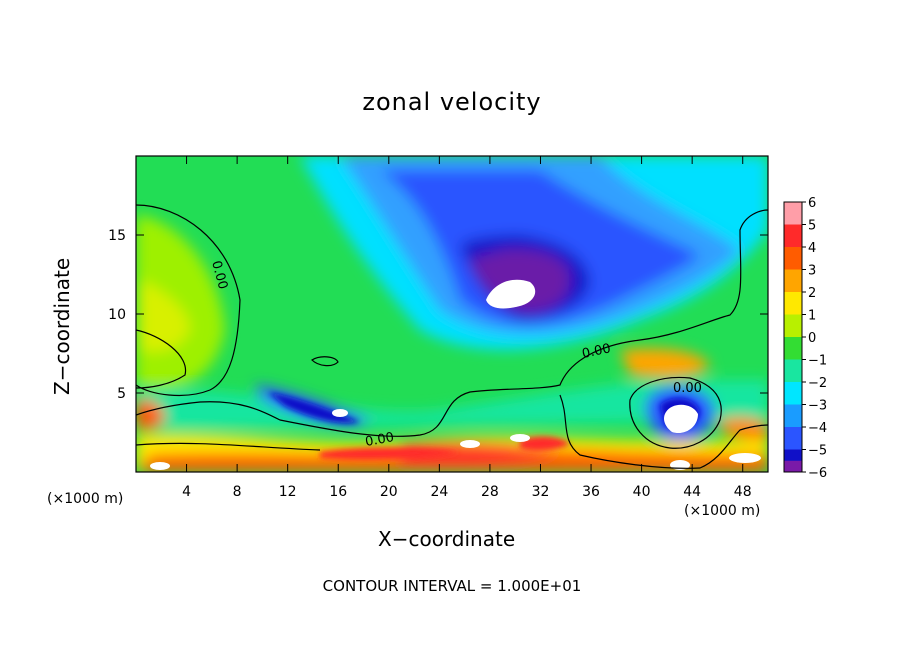 Image resolution: width=904 pixels, height=654 pixels. Describe the element at coordinates (812, 316) in the screenshot. I see `colorbar-label: 1` at that location.